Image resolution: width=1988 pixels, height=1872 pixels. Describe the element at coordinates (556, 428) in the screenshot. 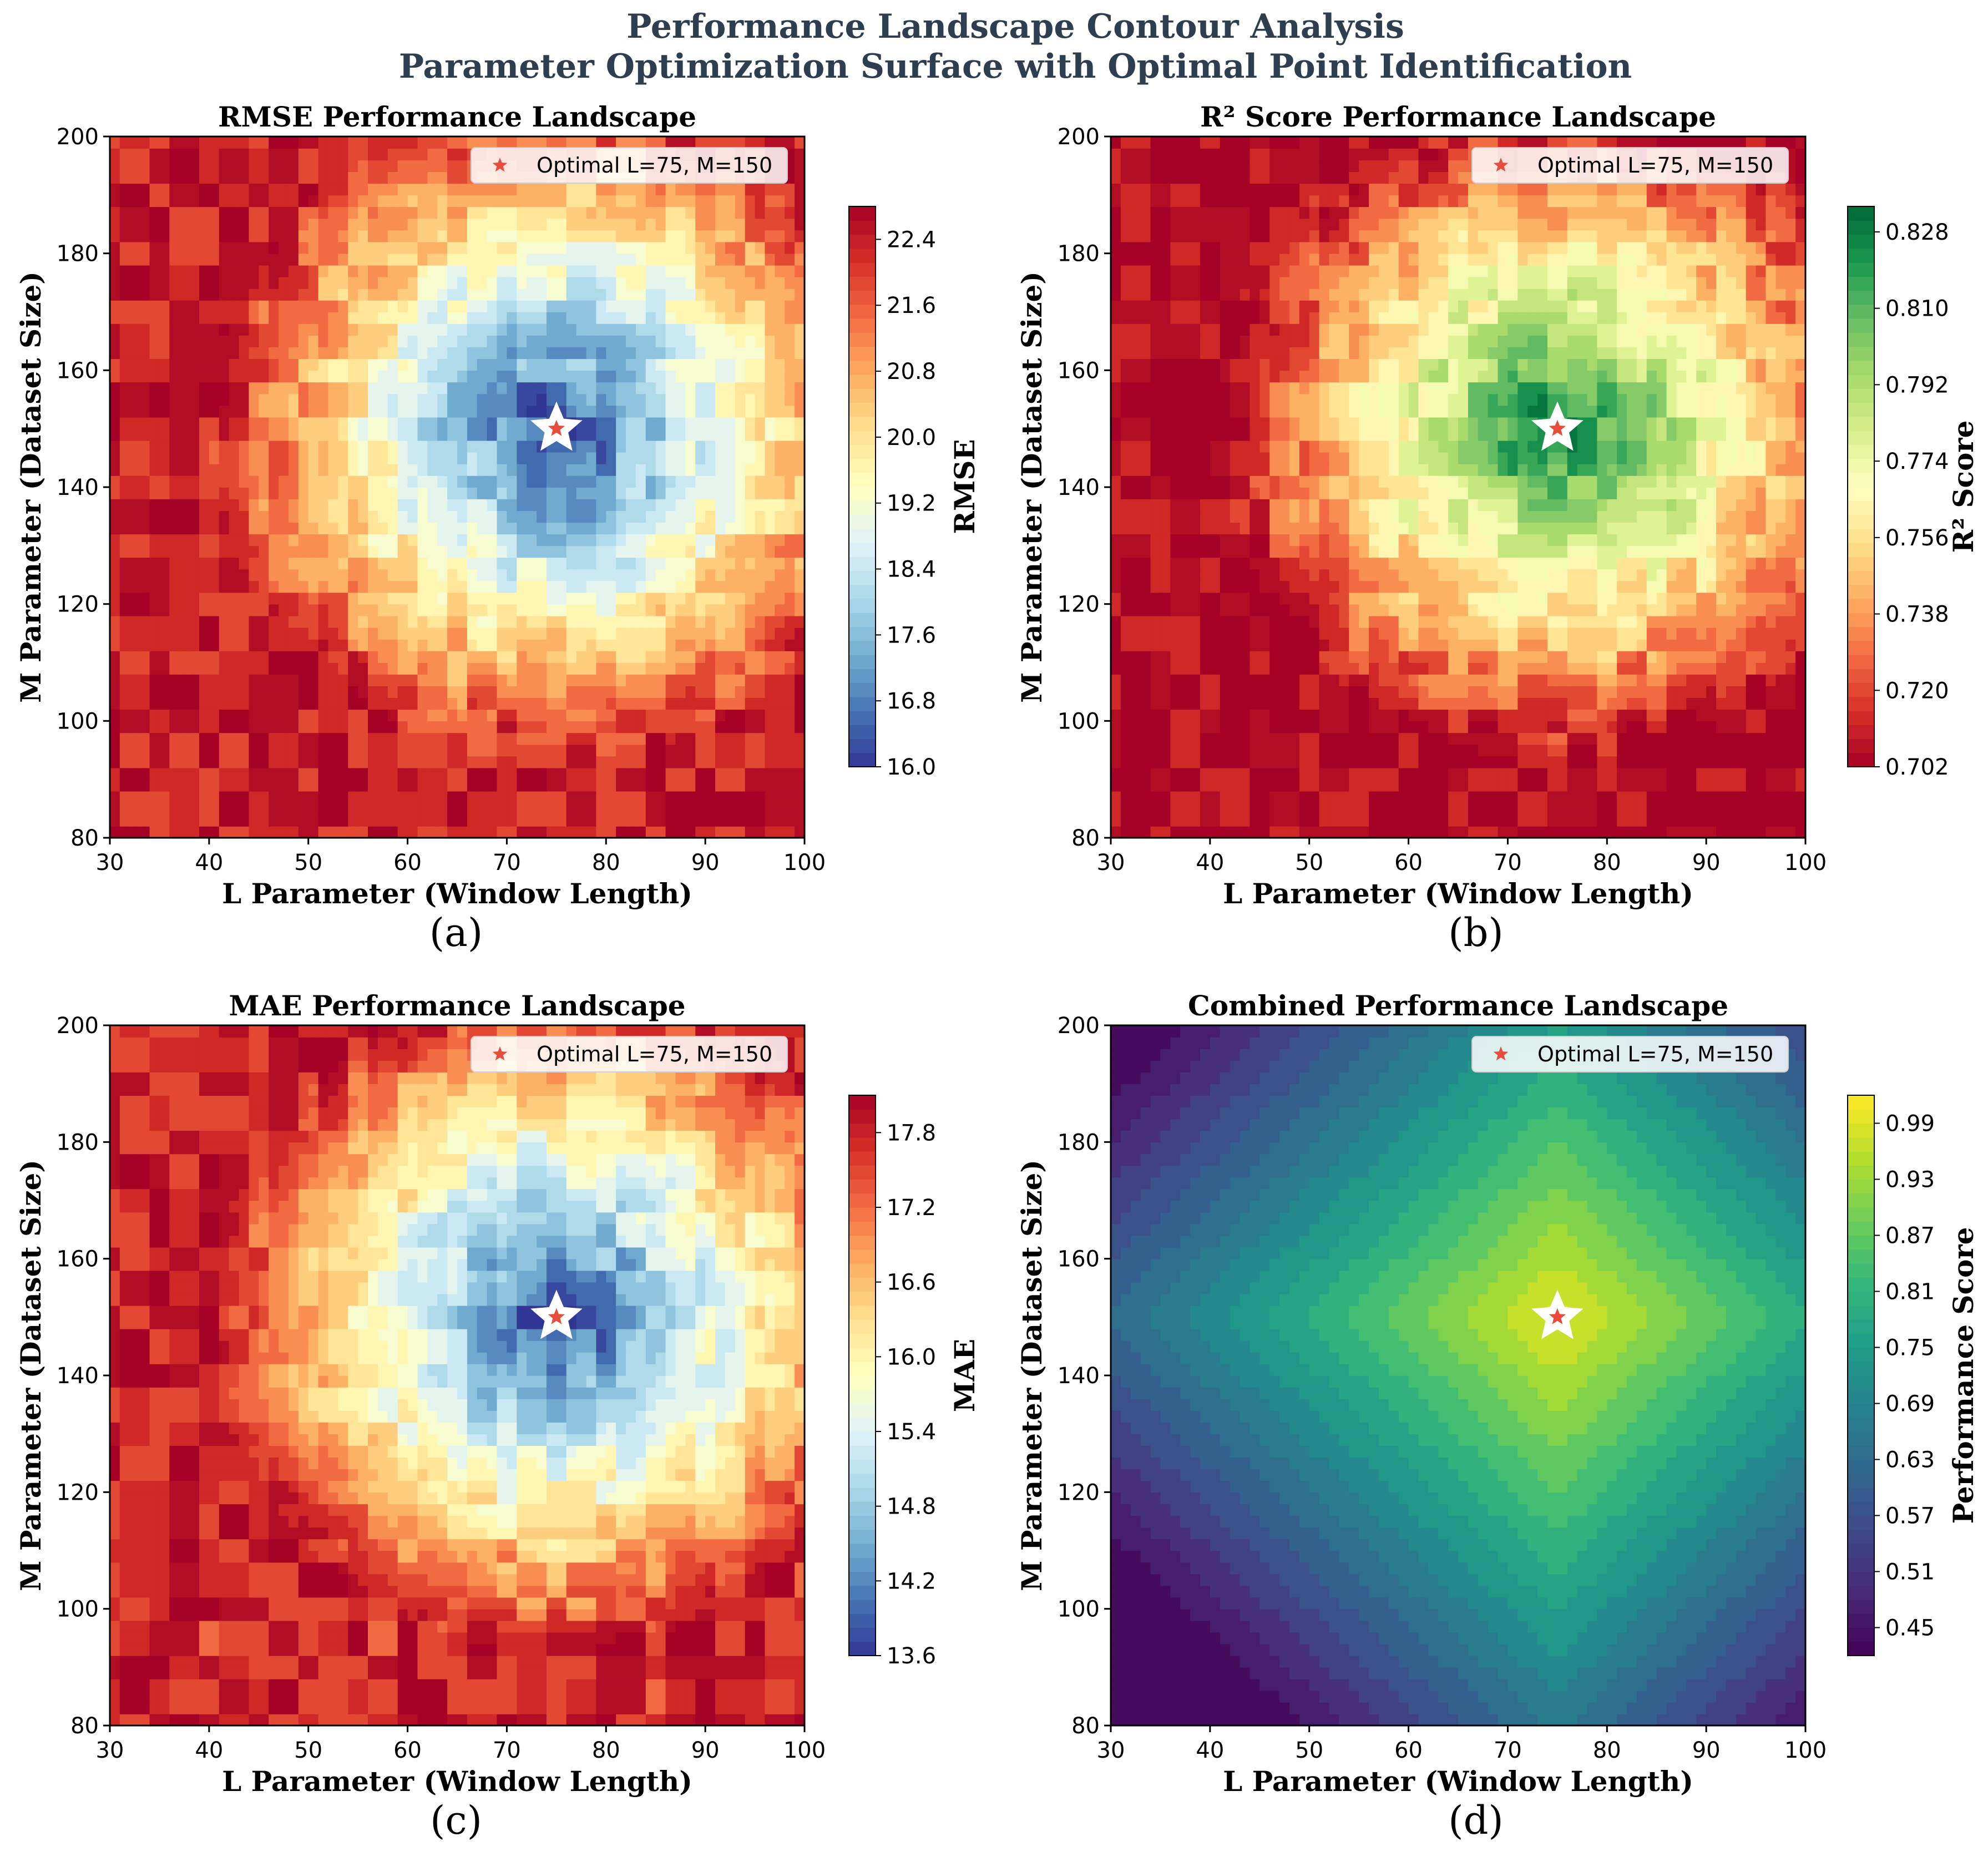

I see `optimal-point-marker` at that location.